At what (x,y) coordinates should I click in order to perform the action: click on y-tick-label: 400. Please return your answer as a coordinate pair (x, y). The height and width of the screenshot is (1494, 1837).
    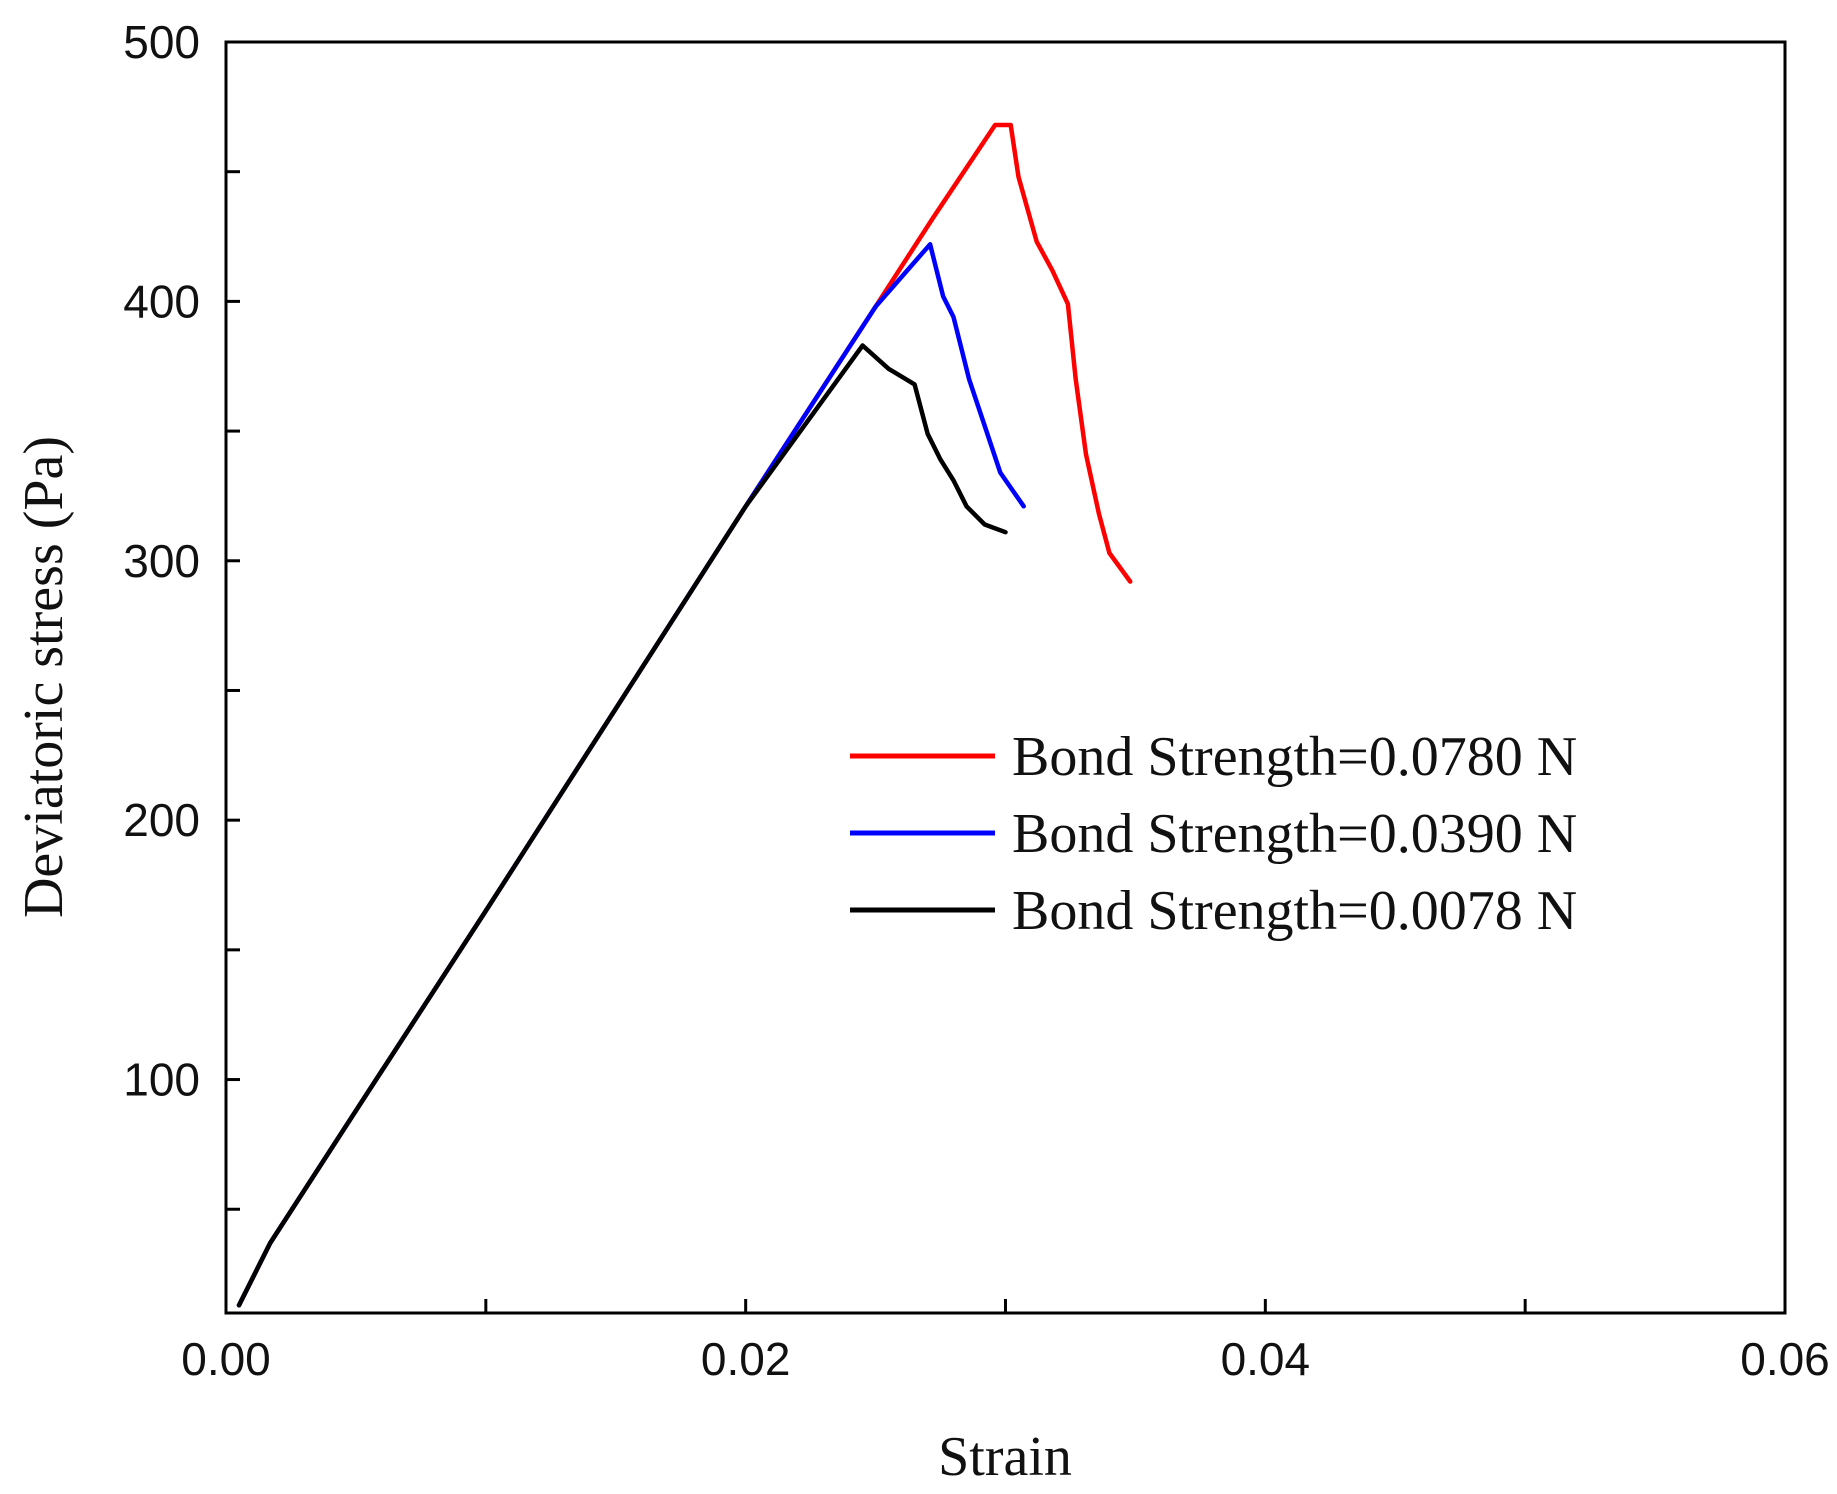
    Looking at the image, I should click on (161, 301).